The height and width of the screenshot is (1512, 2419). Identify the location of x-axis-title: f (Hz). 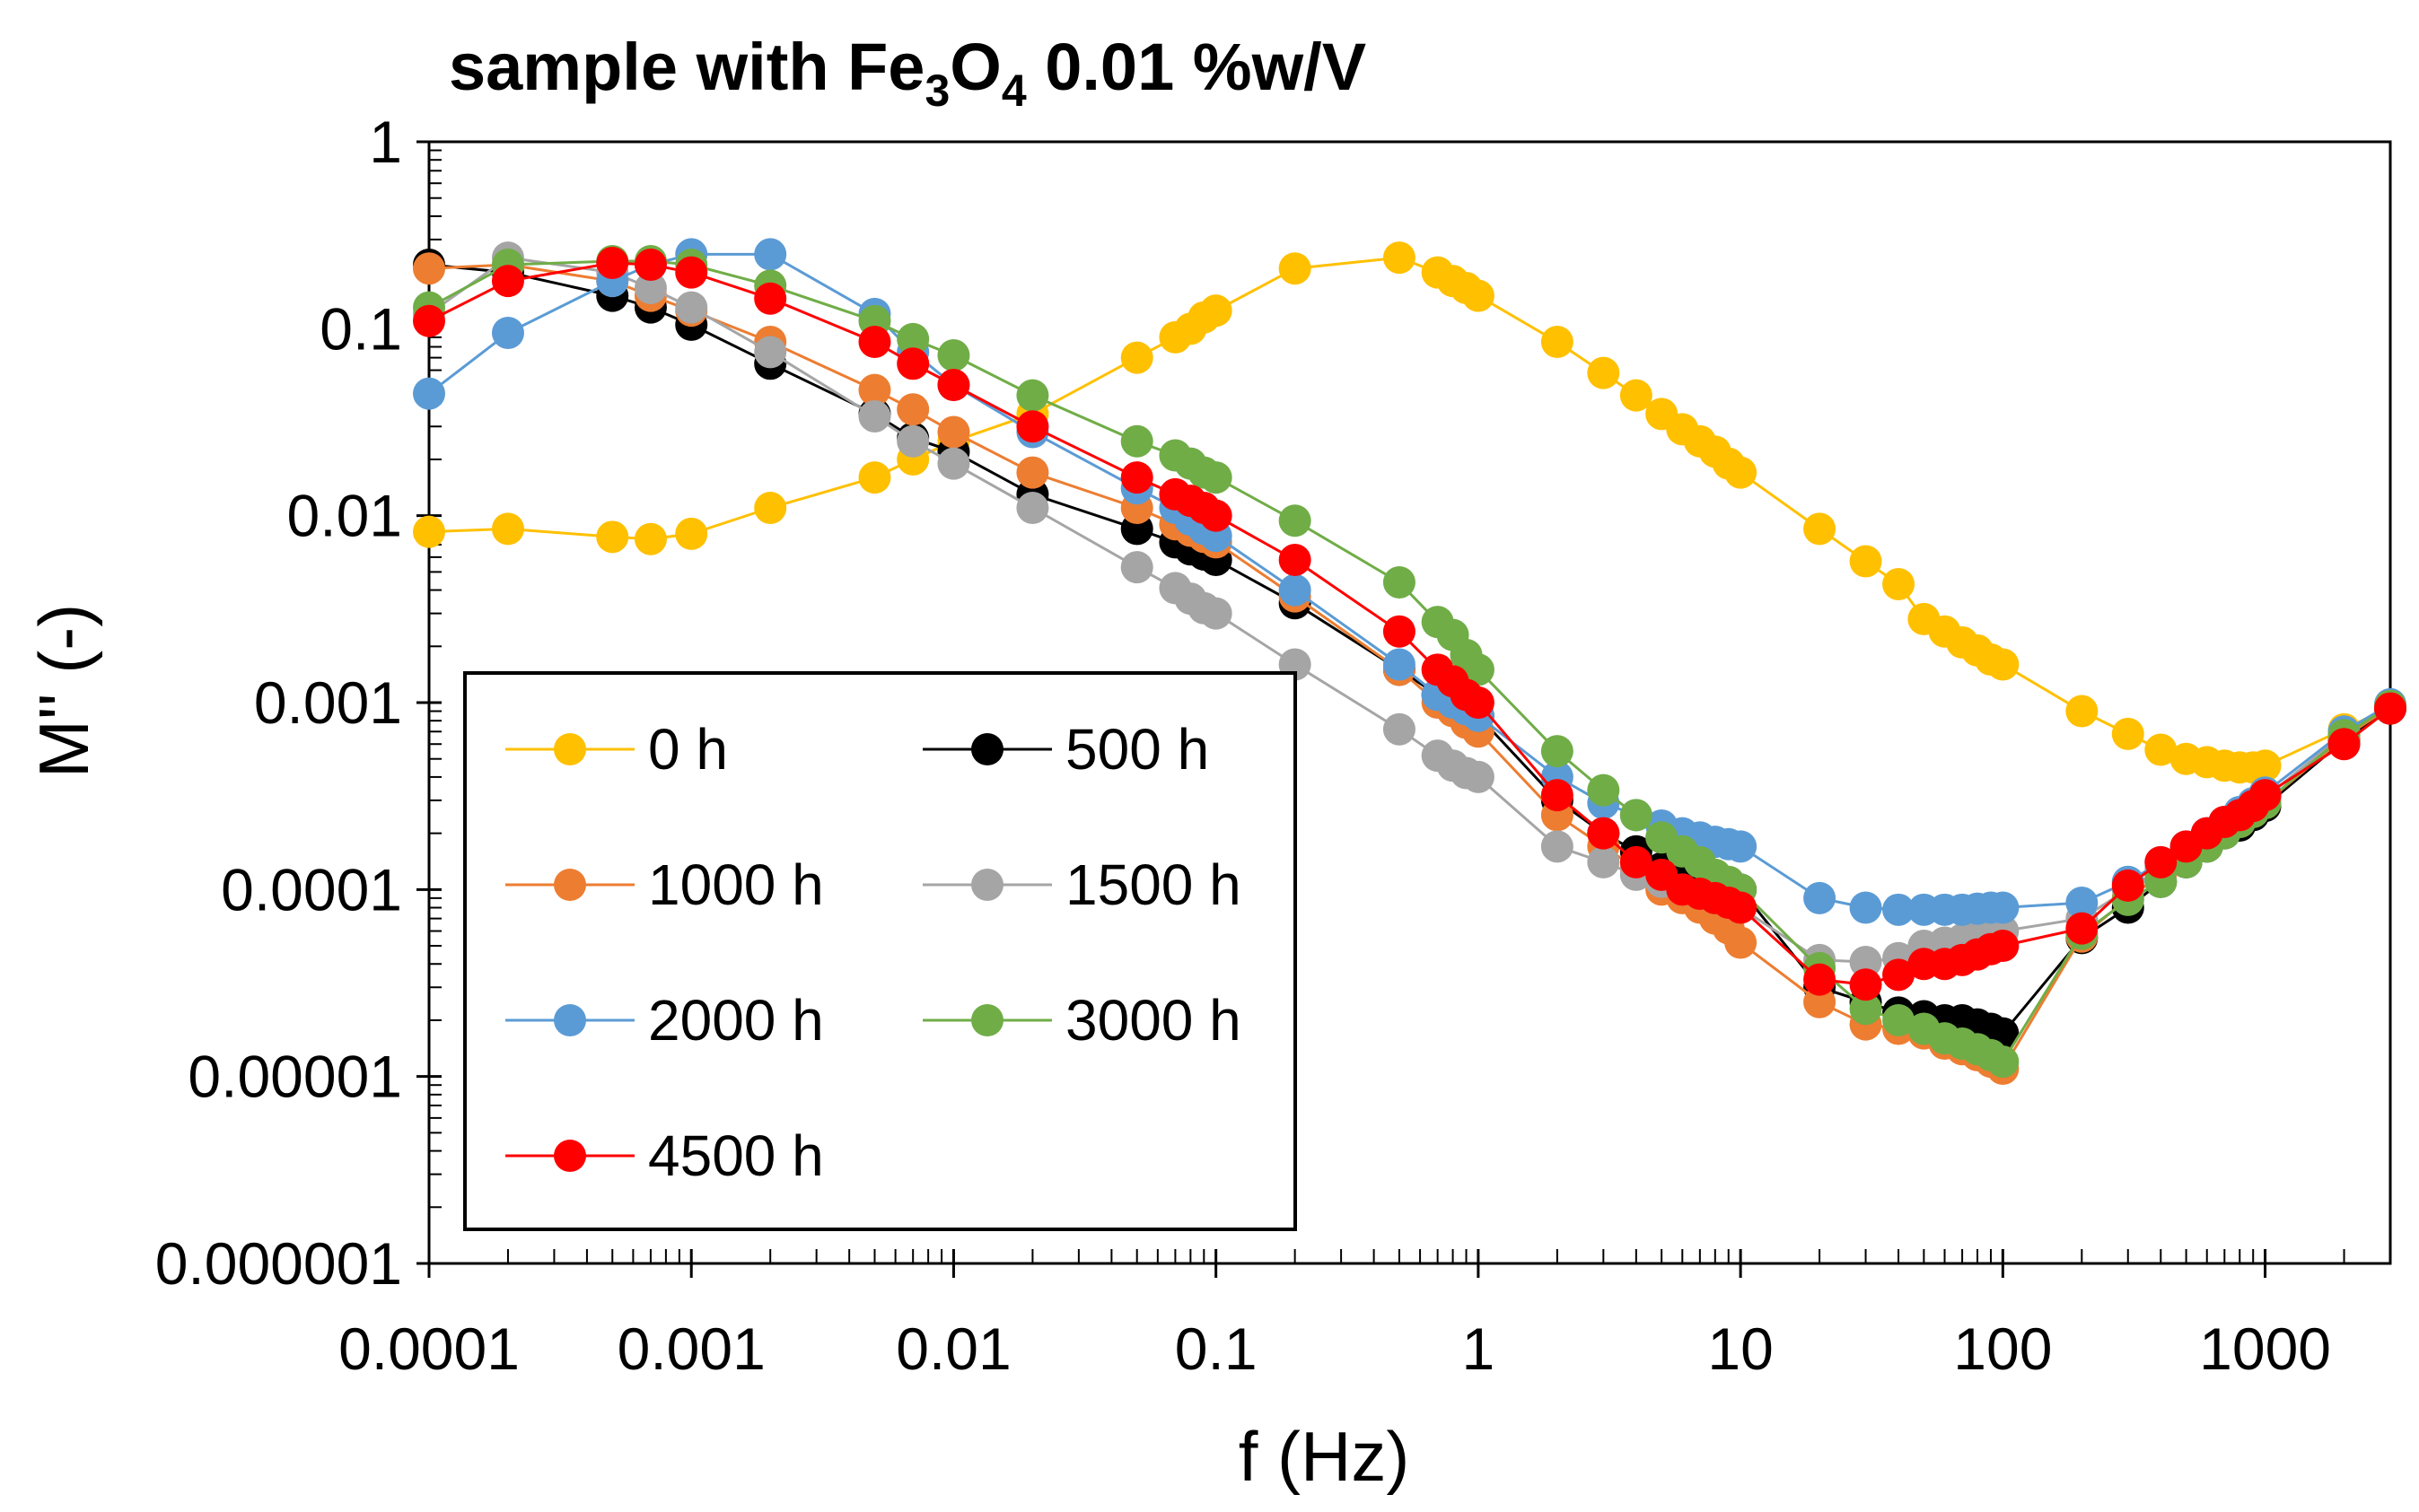
(1324, 1456).